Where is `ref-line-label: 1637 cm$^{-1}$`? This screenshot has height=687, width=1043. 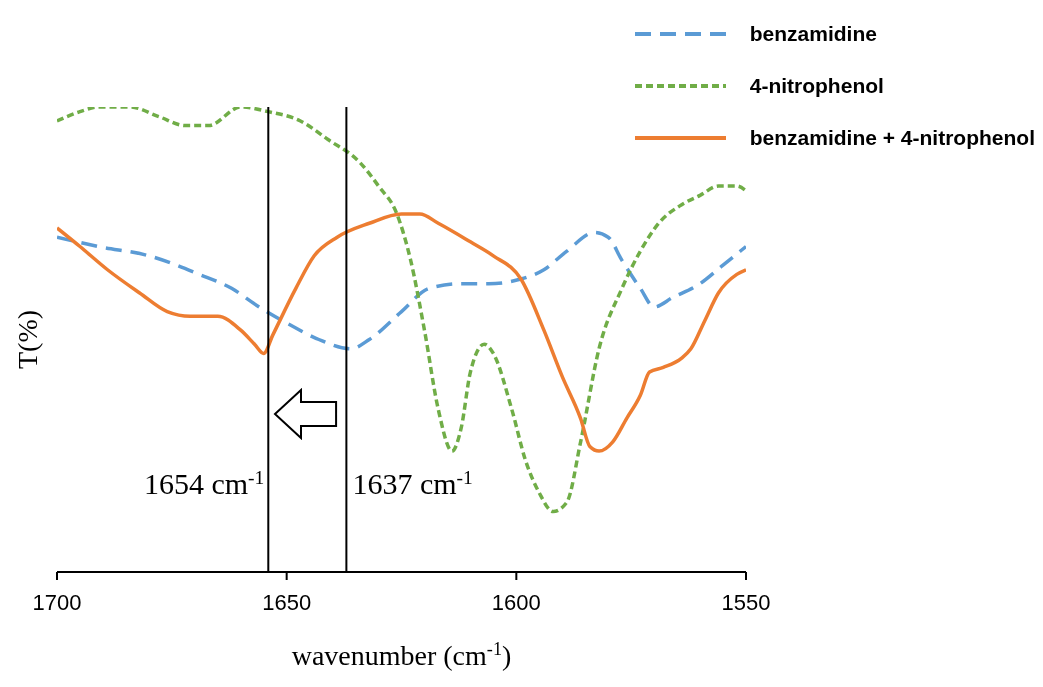 ref-line-label: 1637 cm$^{-1}$ is located at coordinates (412, 483).